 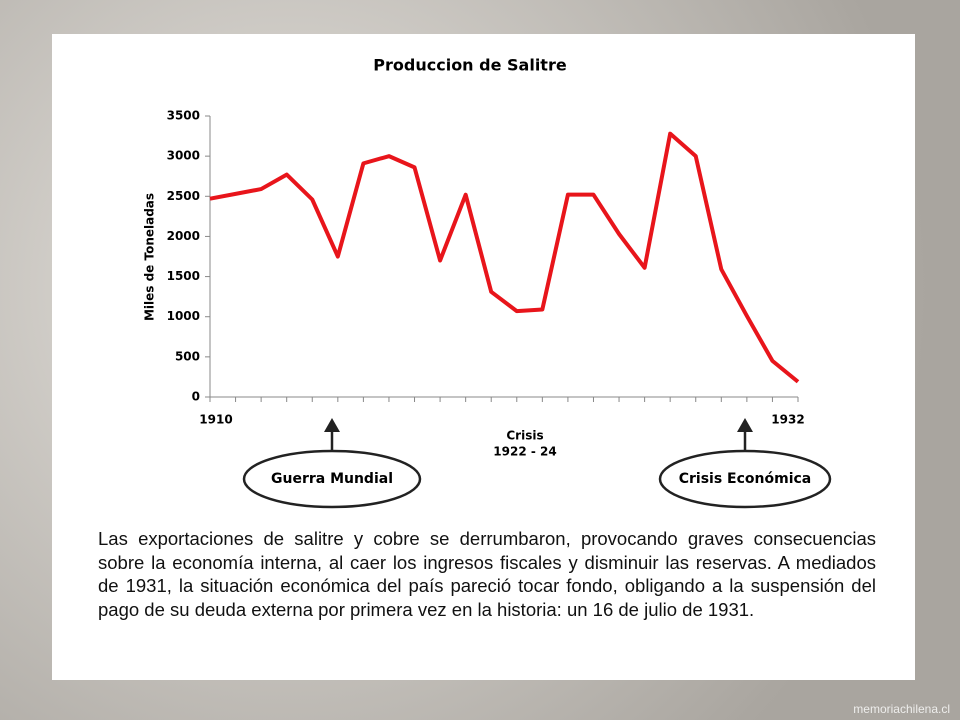 What do you see at coordinates (524, 452) in the screenshot?
I see `annotation: 1922 - 24` at bounding box center [524, 452].